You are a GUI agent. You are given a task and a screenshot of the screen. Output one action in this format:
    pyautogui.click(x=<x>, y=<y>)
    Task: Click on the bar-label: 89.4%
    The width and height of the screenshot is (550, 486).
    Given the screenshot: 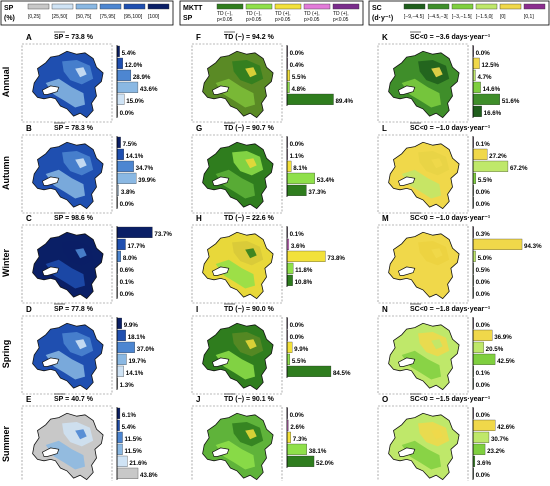 What is the action you would take?
    pyautogui.click(x=344, y=101)
    